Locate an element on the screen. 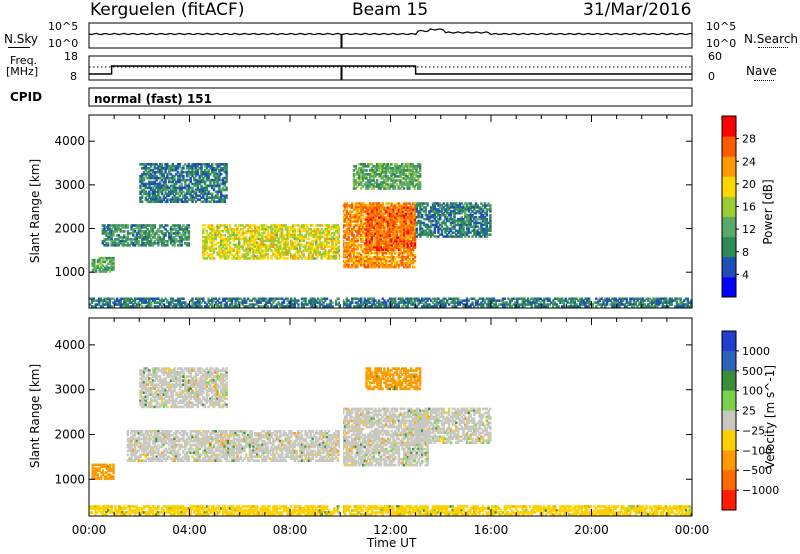 This screenshot has height=554, width=800. beam-label: Beam 15 is located at coordinates (390, 10).